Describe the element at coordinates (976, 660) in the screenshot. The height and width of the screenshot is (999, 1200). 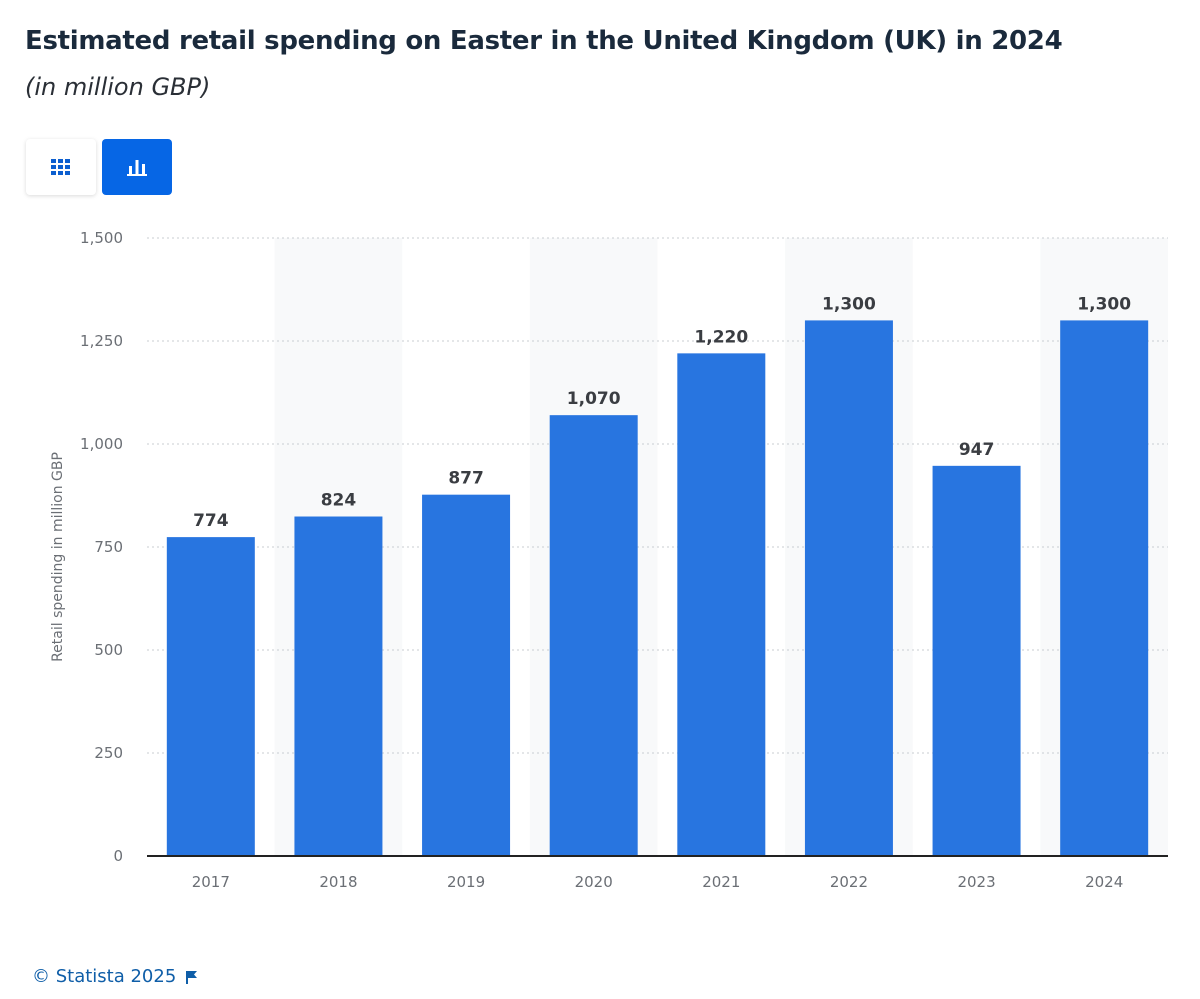
I see `bar-2023` at that location.